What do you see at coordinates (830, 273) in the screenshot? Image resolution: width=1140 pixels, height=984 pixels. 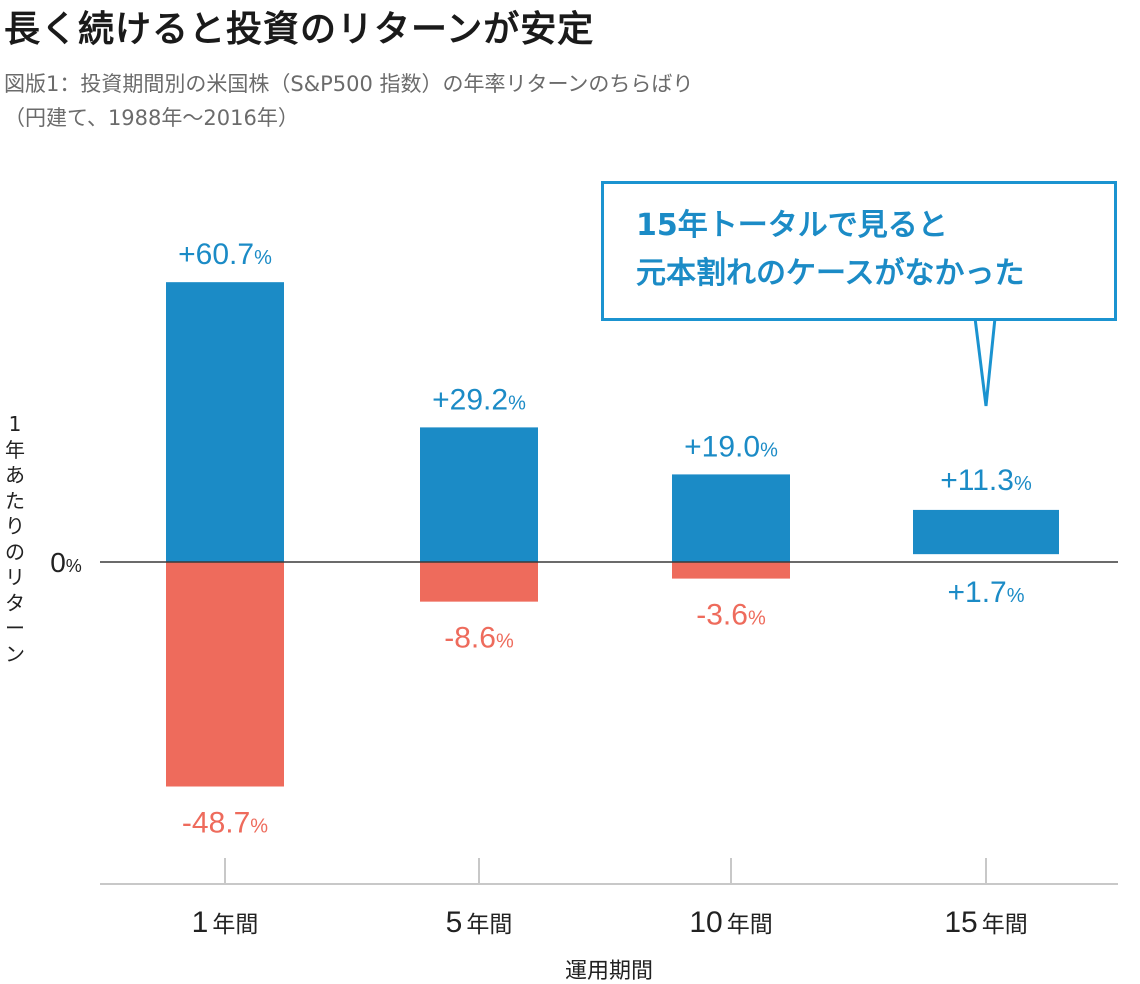 I see `callout-line-2: 元本割れのケースがなかった` at bounding box center [830, 273].